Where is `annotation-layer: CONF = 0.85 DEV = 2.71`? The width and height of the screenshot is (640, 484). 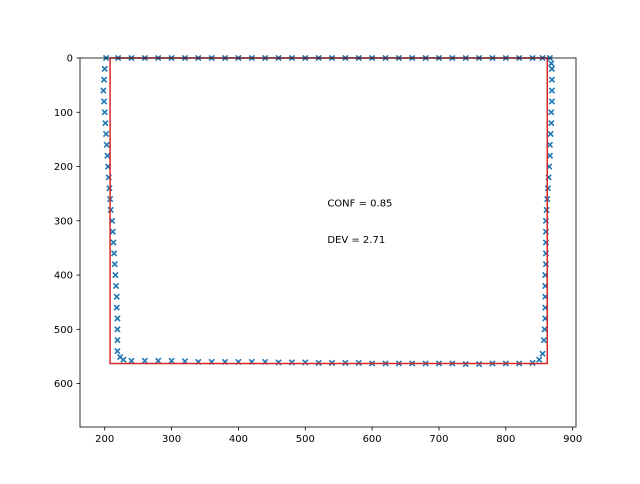
annotation-layer: CONF = 0.85 DEV = 2.71 is located at coordinates (359, 222).